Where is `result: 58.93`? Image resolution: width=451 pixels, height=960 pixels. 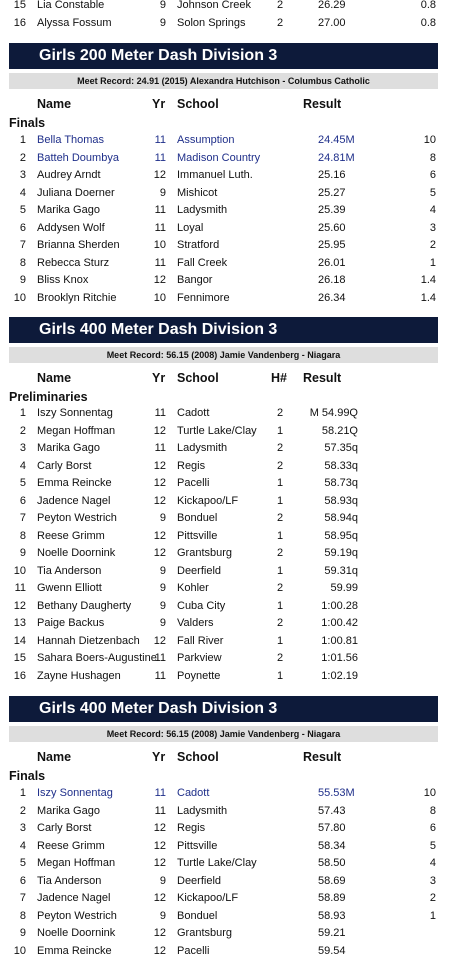
result: 58.93 is located at coordinates (332, 915).